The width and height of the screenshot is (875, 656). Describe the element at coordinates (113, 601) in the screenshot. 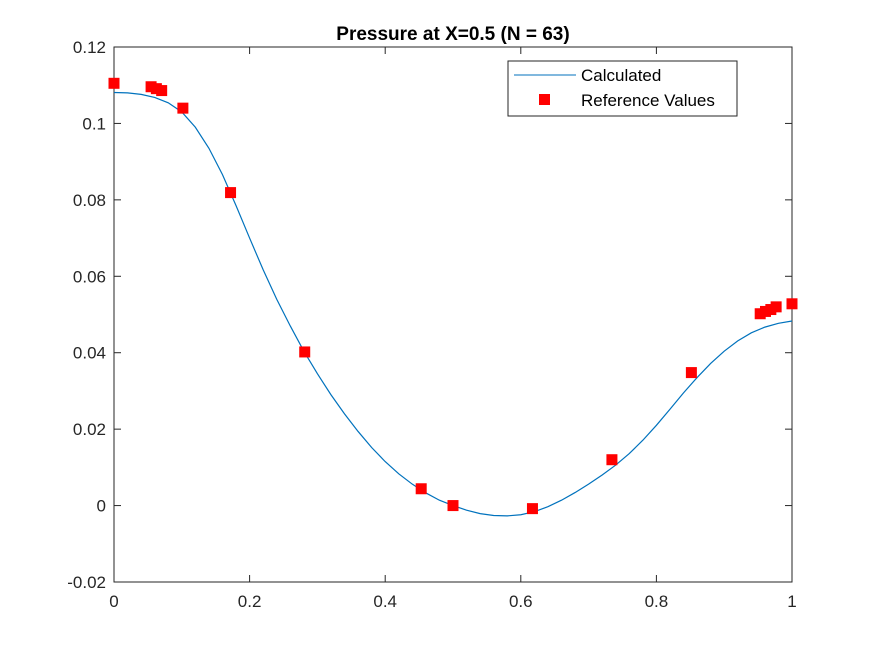

I see `x-tick-label: 0` at that location.